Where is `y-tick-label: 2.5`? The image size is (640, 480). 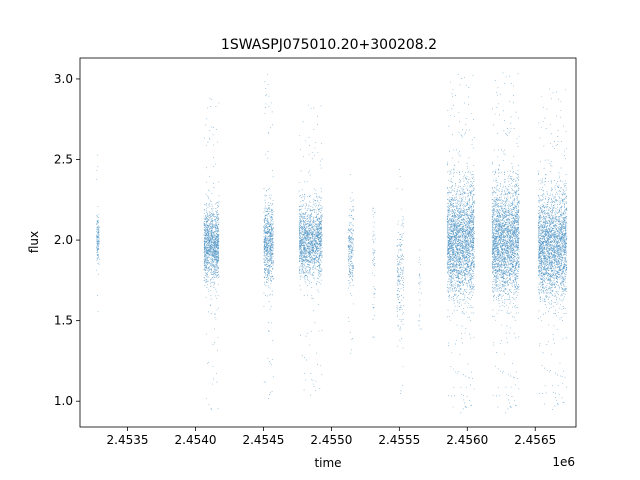
y-tick-label: 2.5 is located at coordinates (63, 160).